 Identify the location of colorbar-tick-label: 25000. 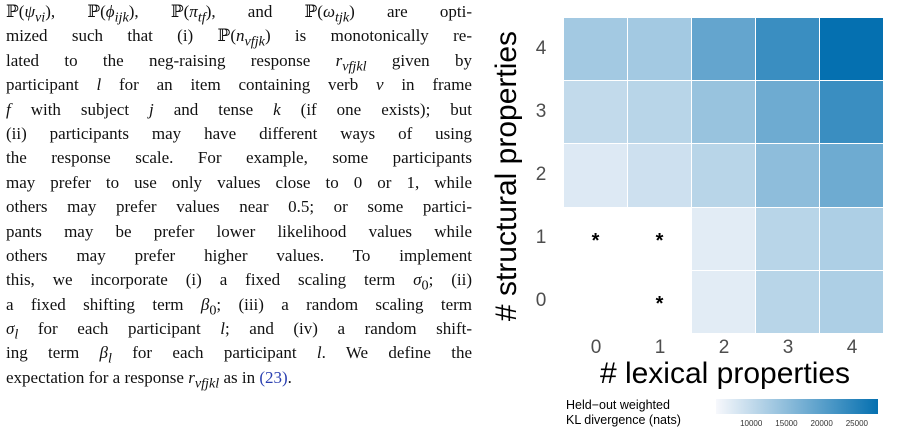
(856, 423).